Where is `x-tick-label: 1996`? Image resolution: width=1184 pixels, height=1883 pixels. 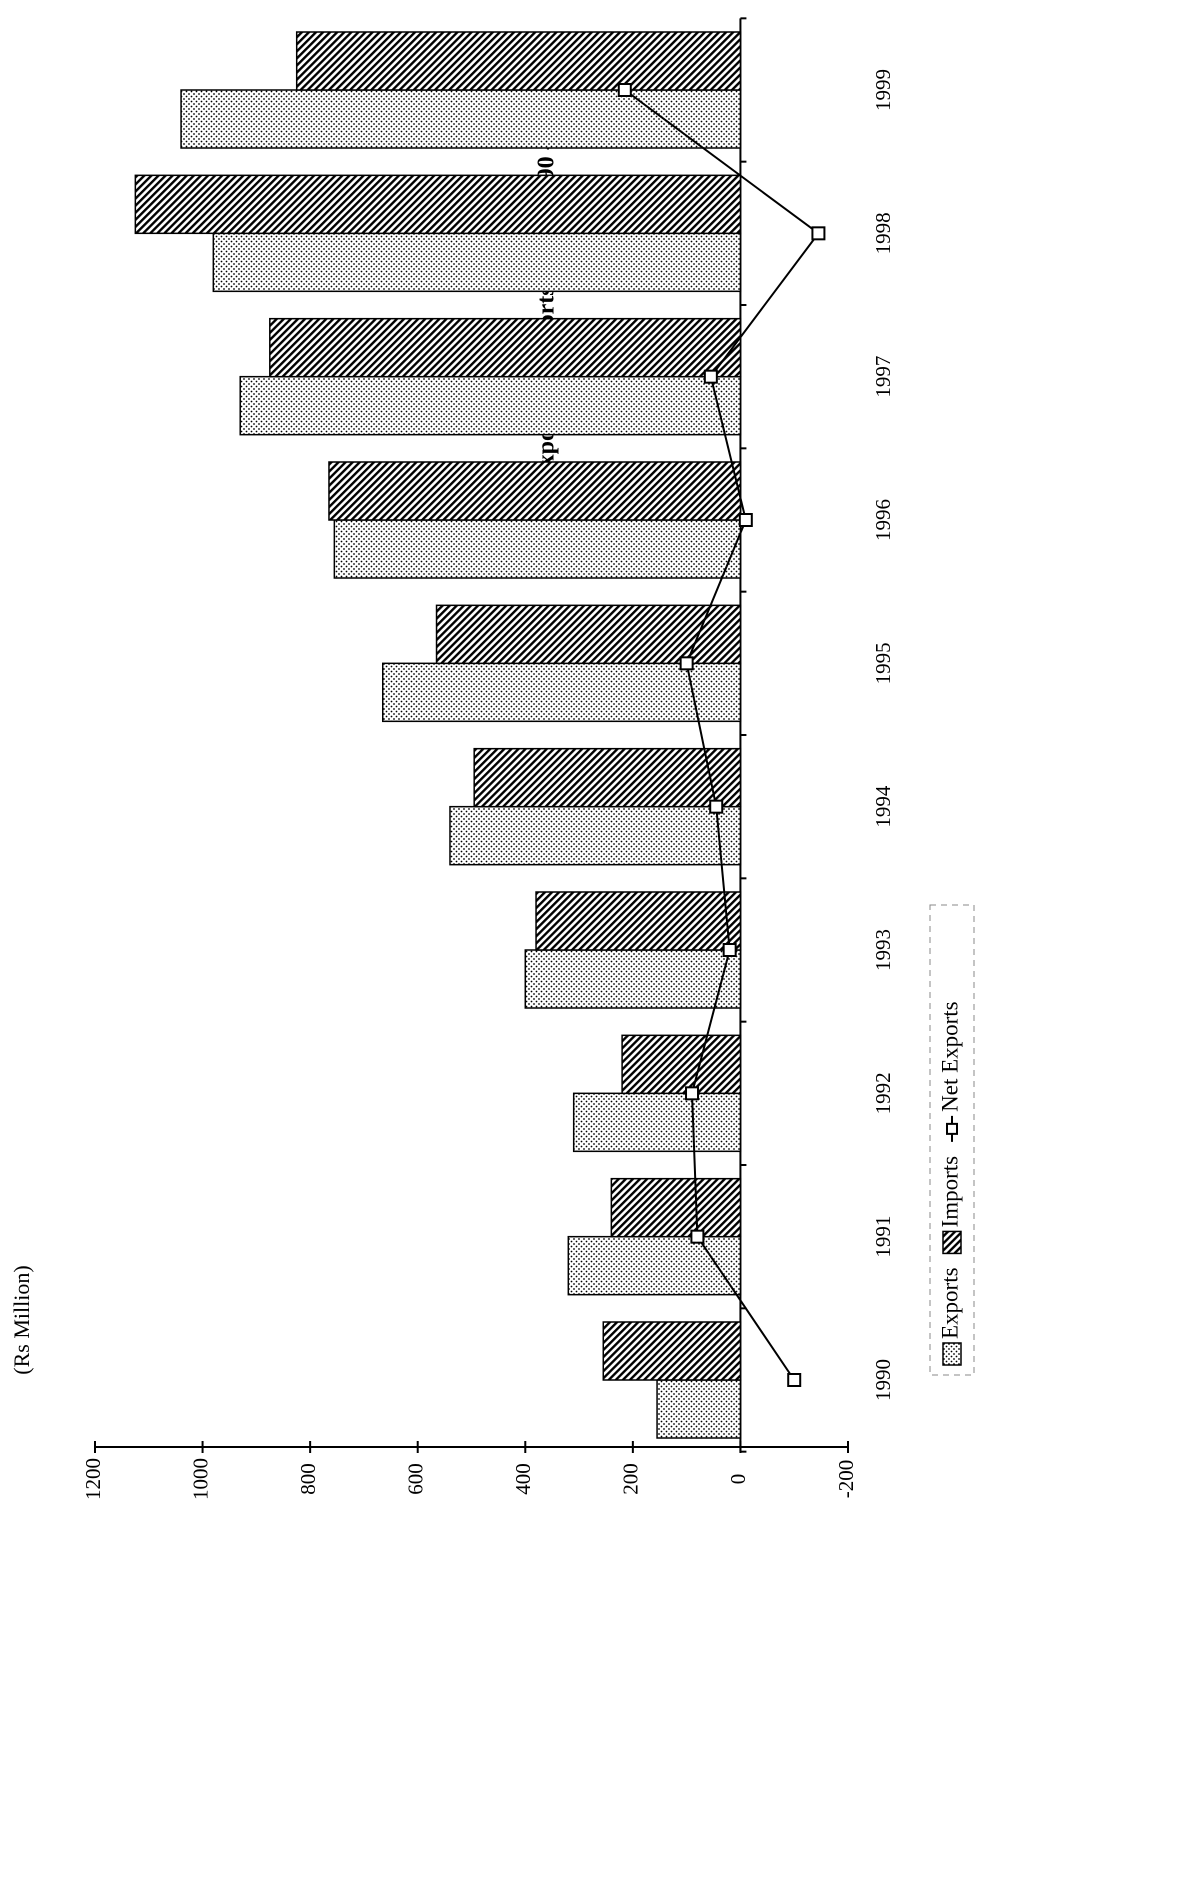 x-tick-label: 1996 is located at coordinates (883, 520).